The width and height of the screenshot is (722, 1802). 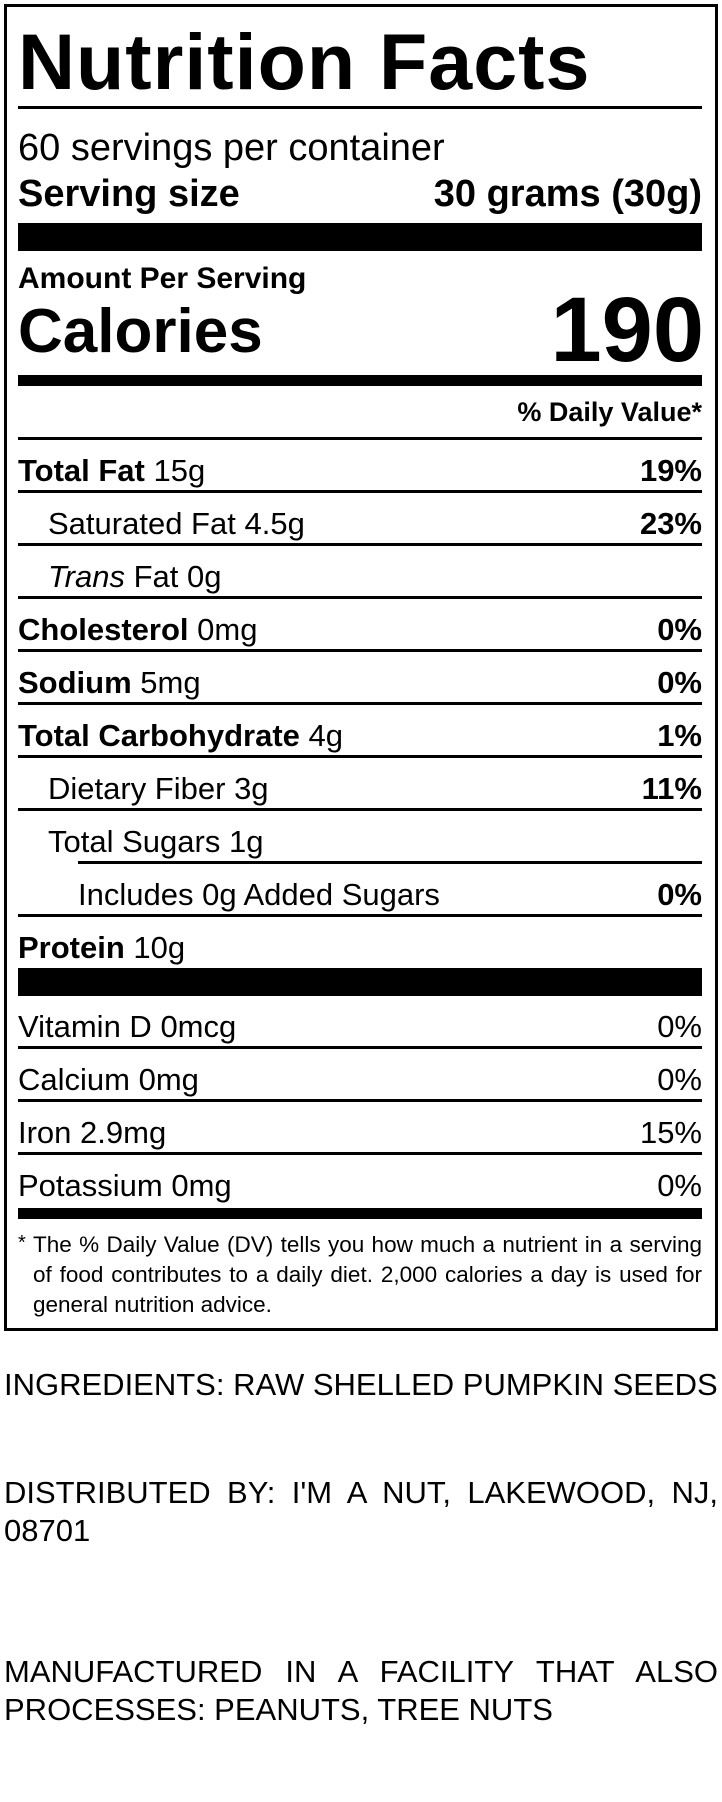 I want to click on nutrient-row: Includes 0g Added Sugars 0%, so click(x=360, y=890).